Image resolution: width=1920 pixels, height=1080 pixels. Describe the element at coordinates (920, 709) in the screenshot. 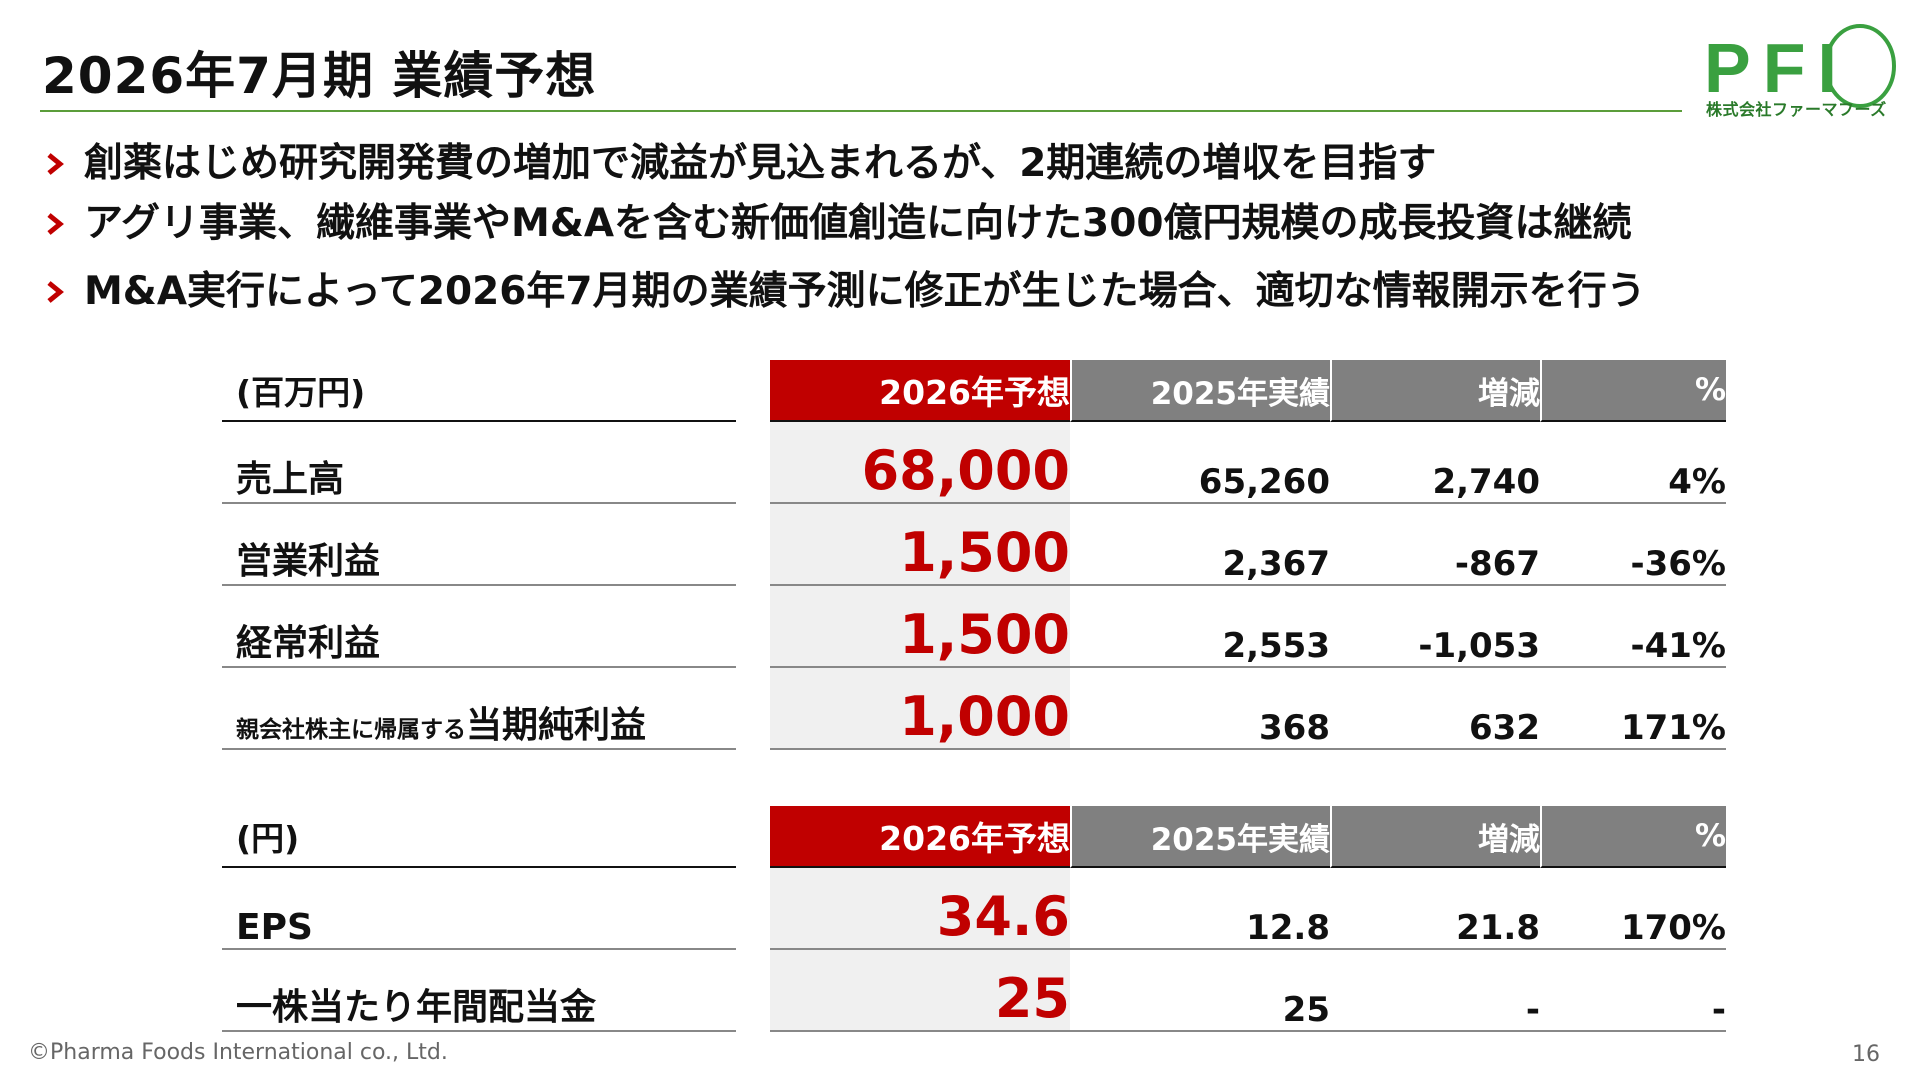

I see `forecast-value: 1,000` at that location.